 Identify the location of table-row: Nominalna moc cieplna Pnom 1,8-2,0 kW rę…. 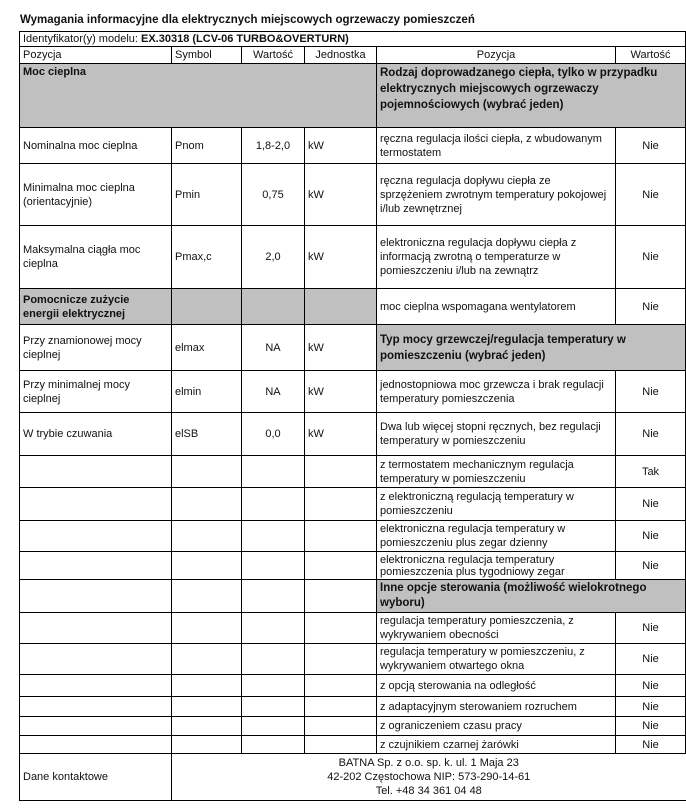
(352, 145).